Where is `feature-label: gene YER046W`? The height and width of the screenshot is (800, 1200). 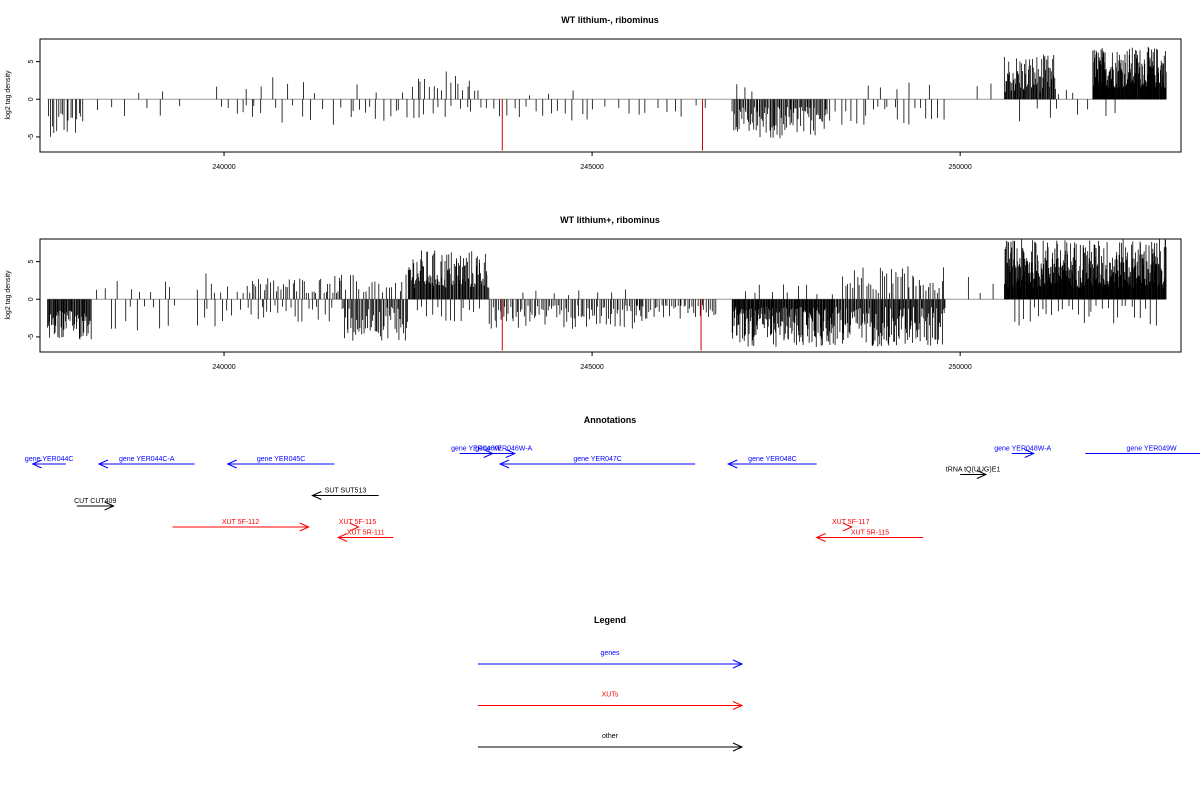 feature-label: gene YER046W is located at coordinates (476, 449).